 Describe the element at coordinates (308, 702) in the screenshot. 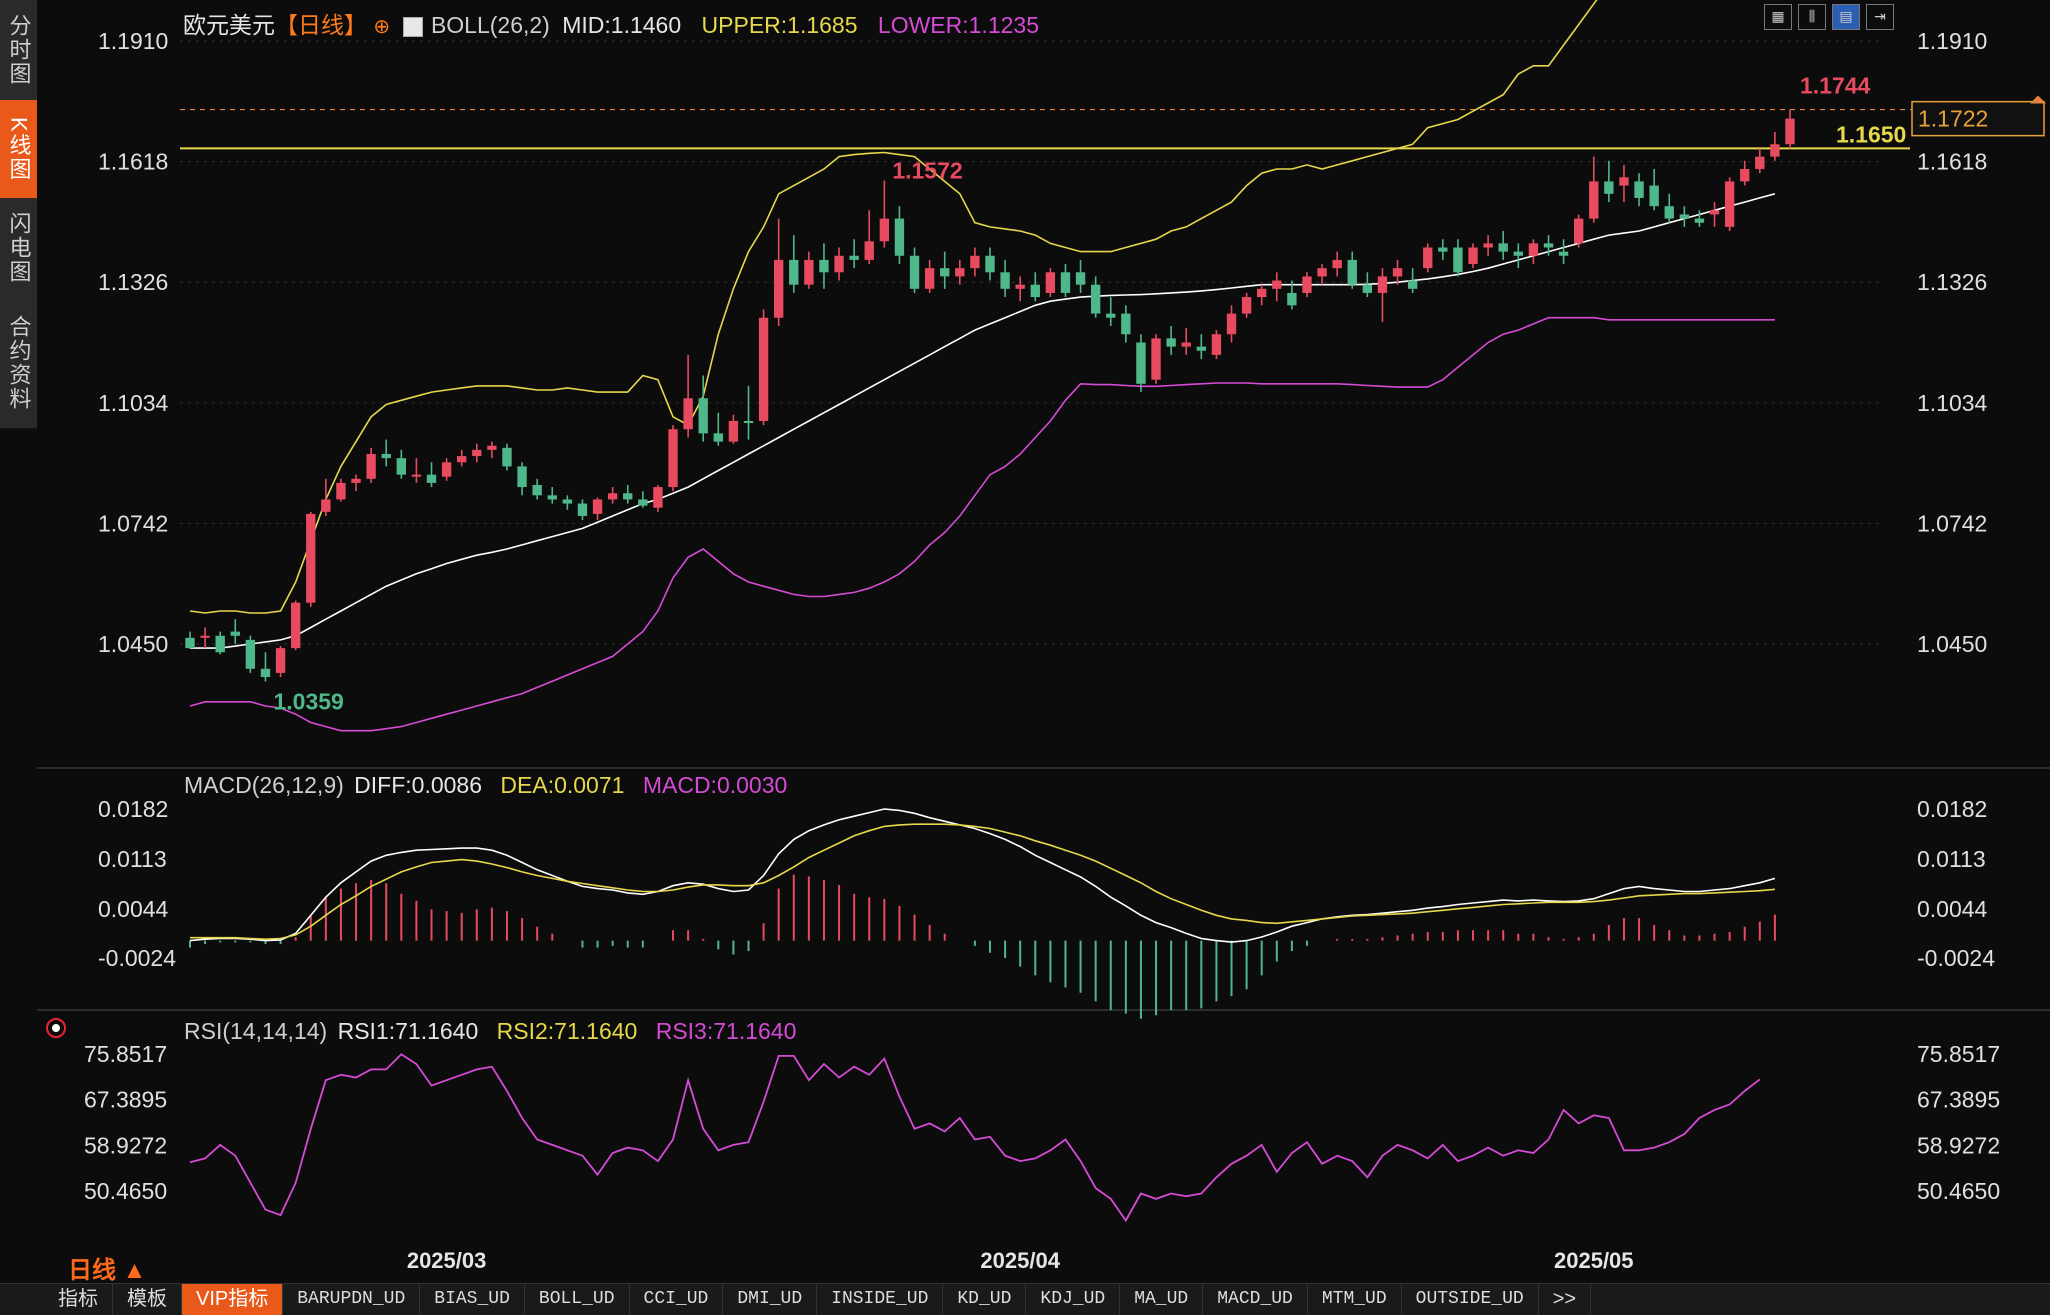

I see `period-low-label: 1.0359` at that location.